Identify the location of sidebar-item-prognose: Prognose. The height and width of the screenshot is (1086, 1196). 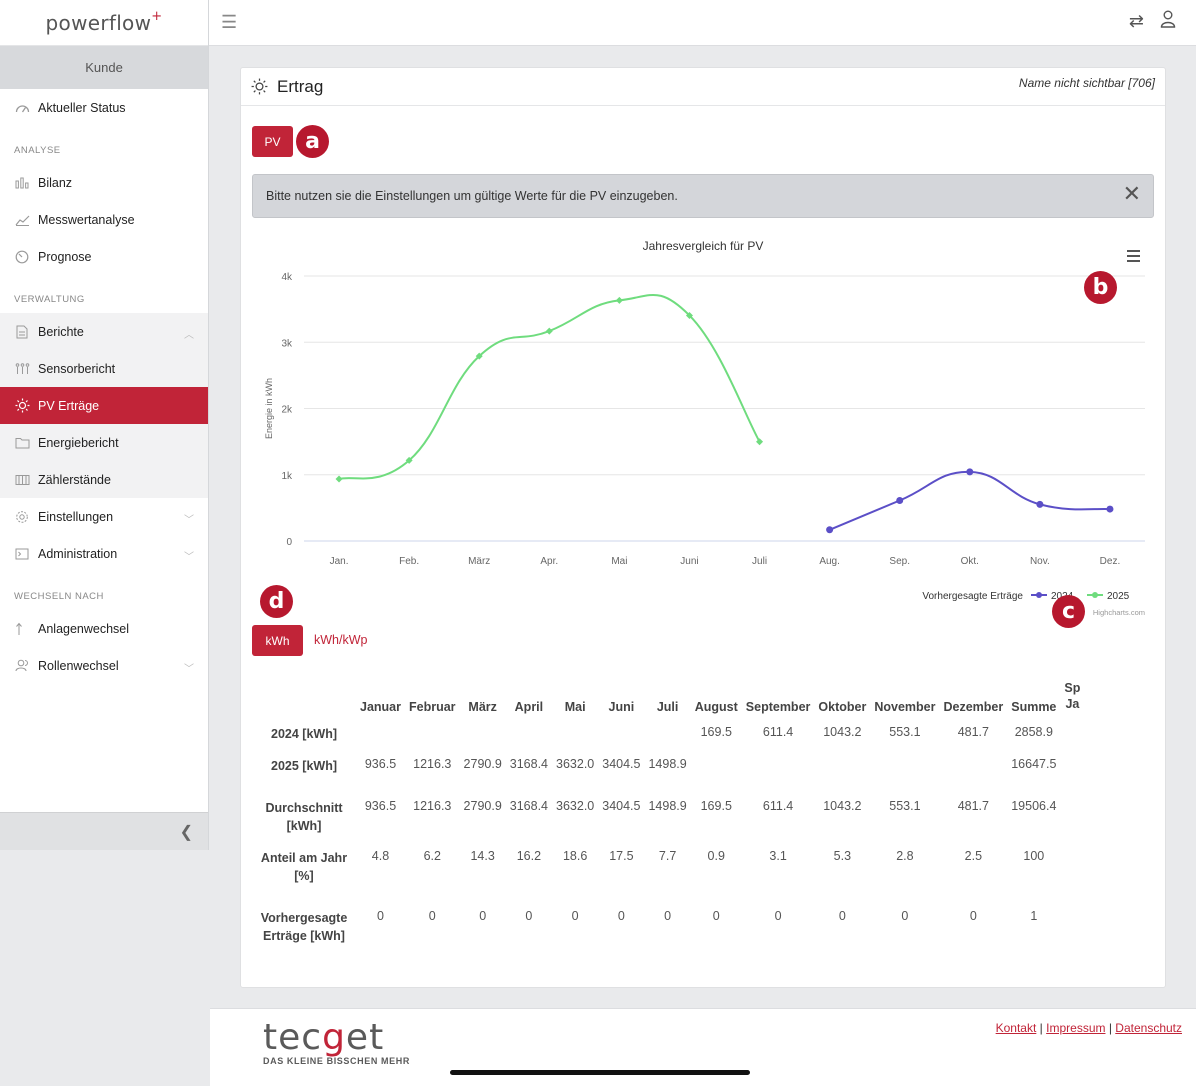
(104, 256).